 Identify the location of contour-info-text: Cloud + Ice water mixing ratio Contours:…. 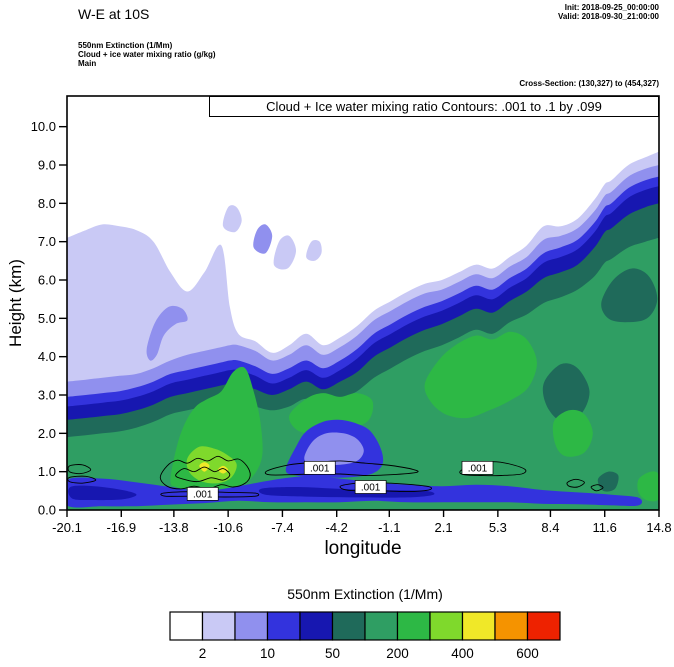
(434, 106).